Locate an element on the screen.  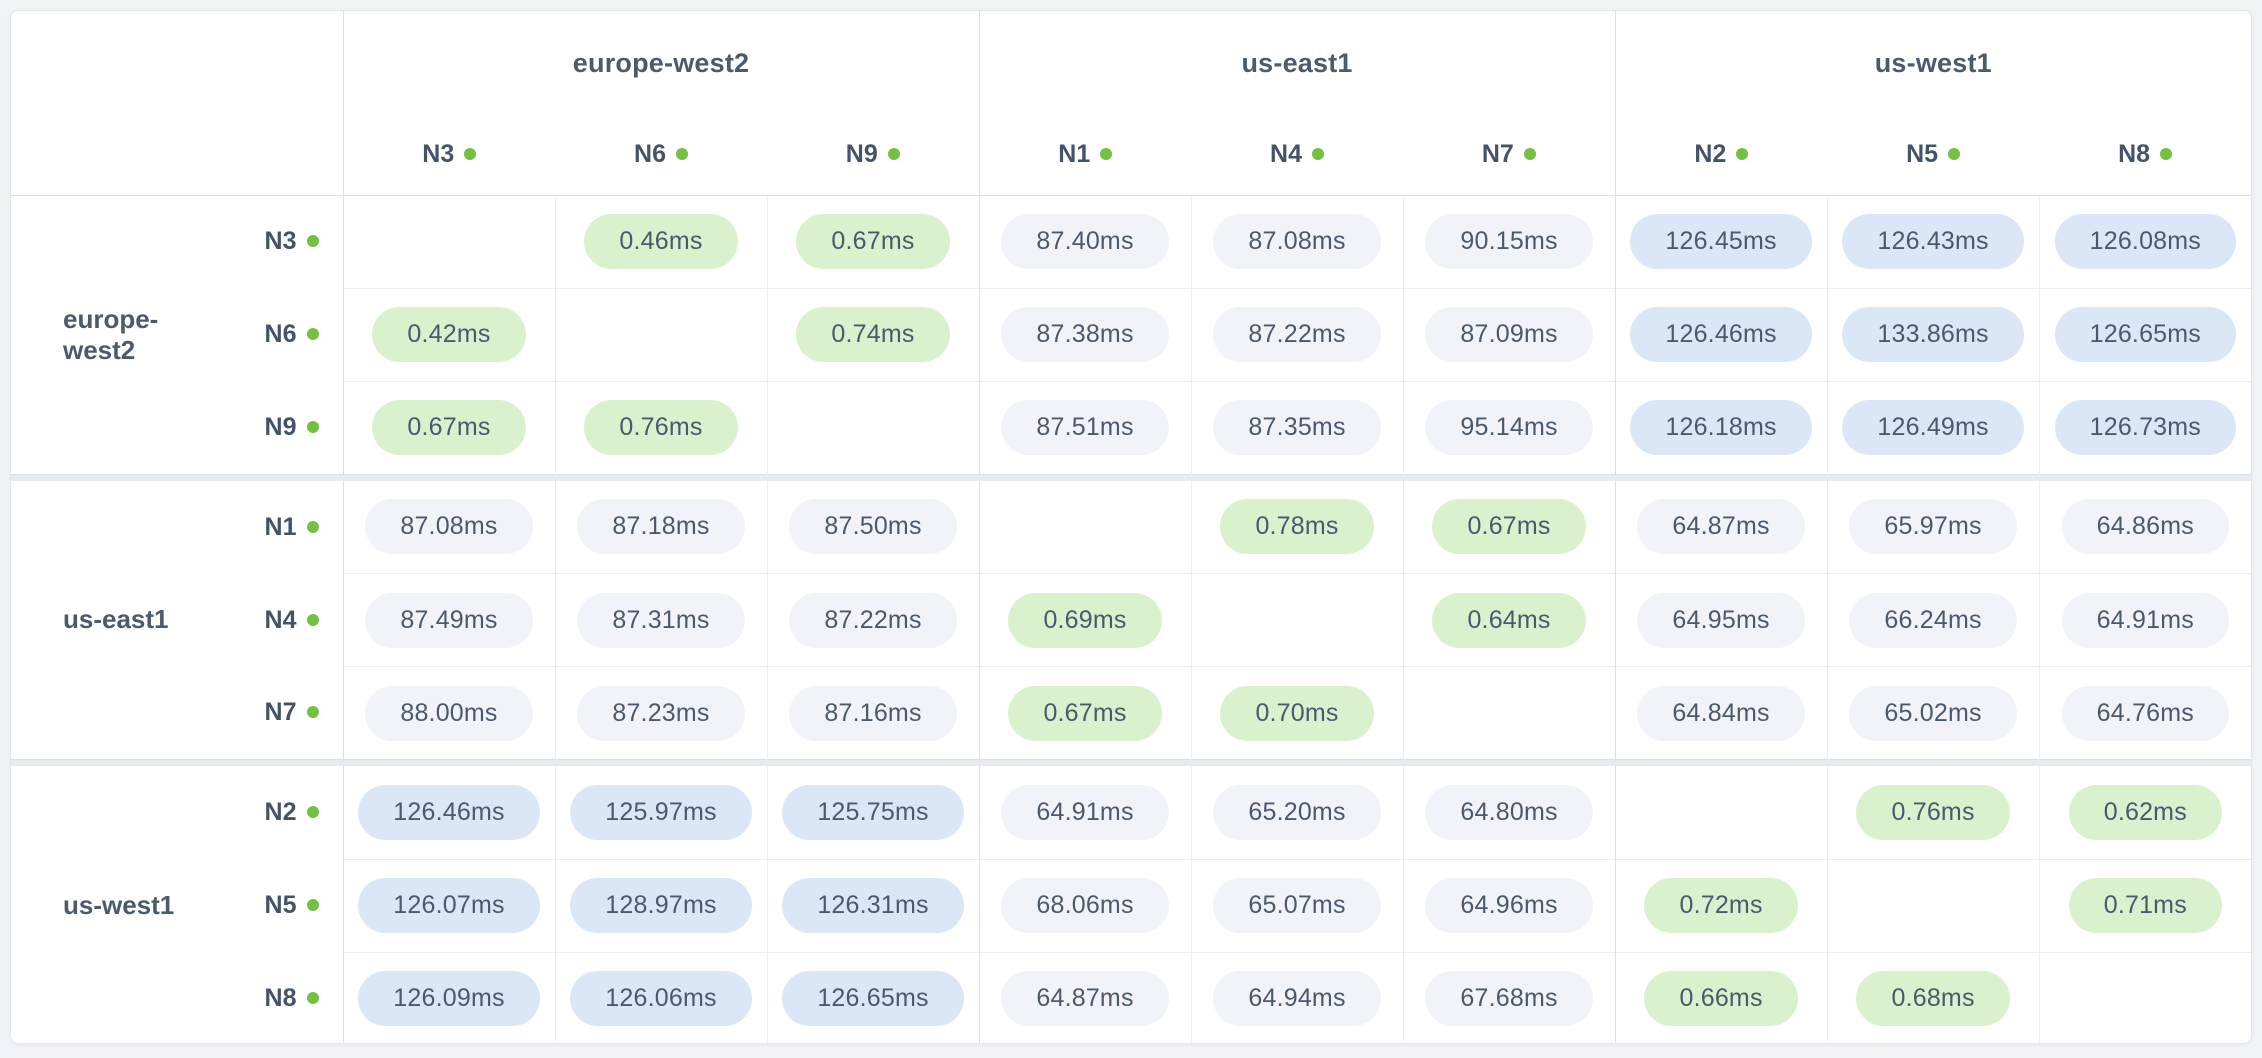
latency-pill: 0.70ms is located at coordinates (1297, 713).